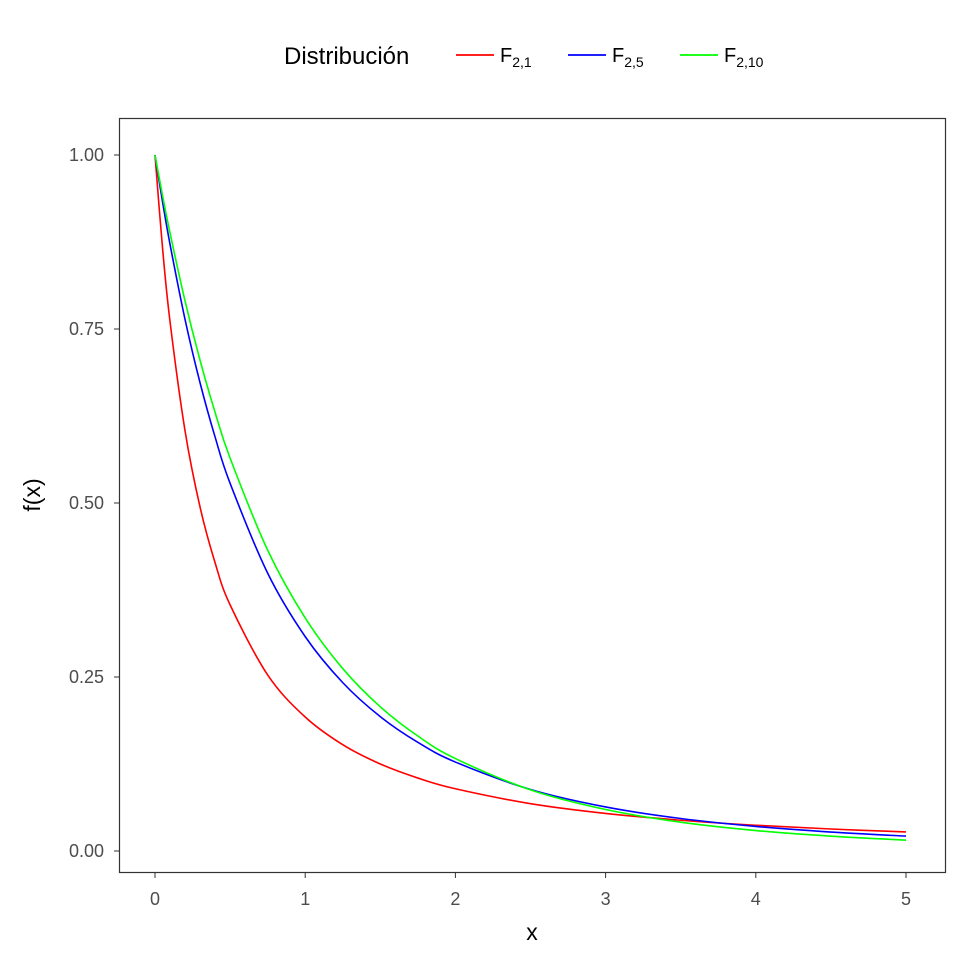 The image size is (960, 960). What do you see at coordinates (756, 899) in the screenshot?
I see `x-tick-label: 4` at bounding box center [756, 899].